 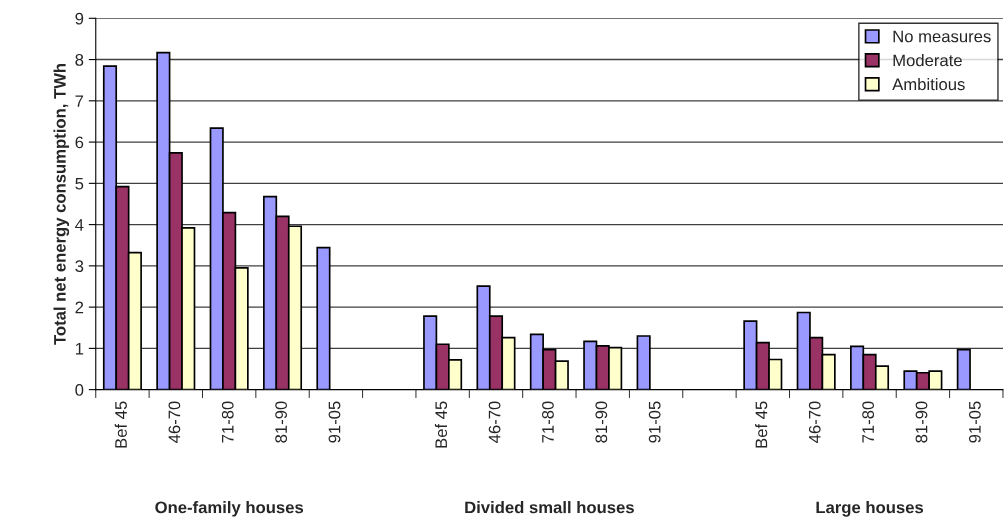 I want to click on y-tick-label: 0, so click(x=79, y=390).